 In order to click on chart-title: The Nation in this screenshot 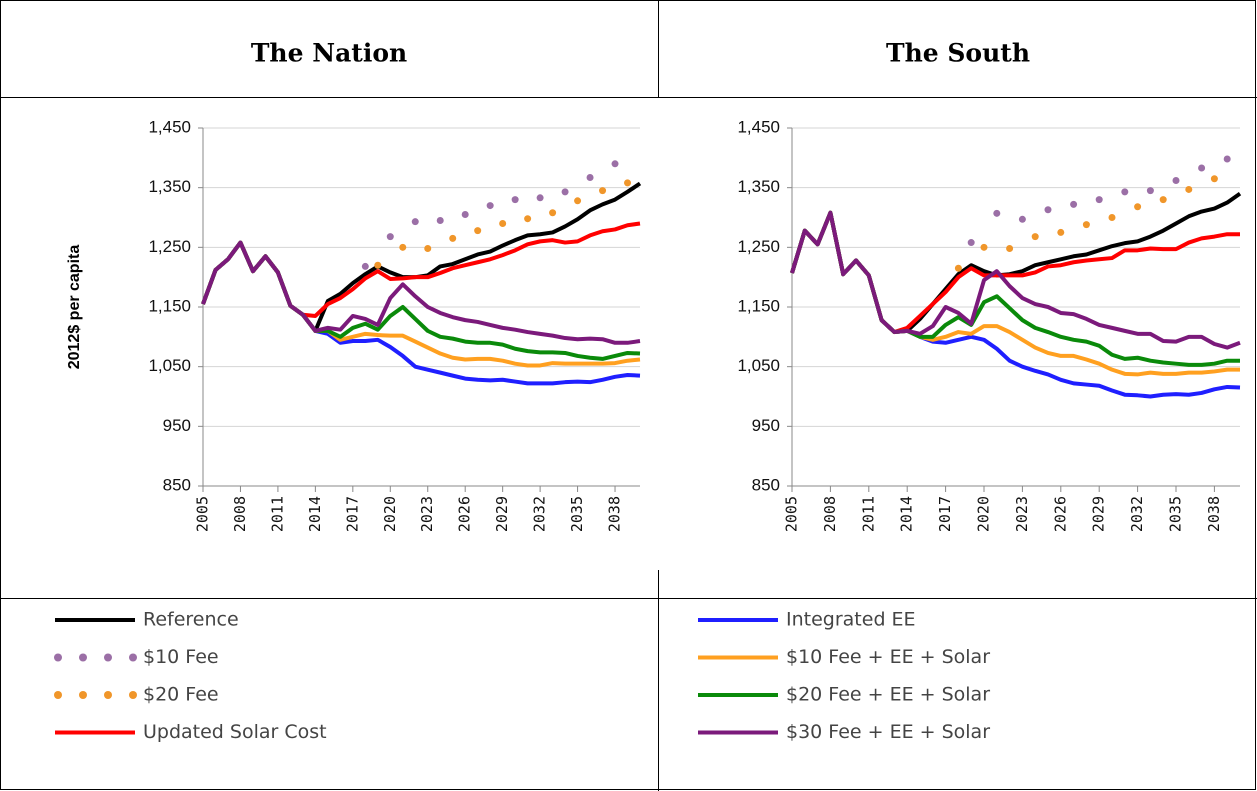, I will do `click(329, 53)`.